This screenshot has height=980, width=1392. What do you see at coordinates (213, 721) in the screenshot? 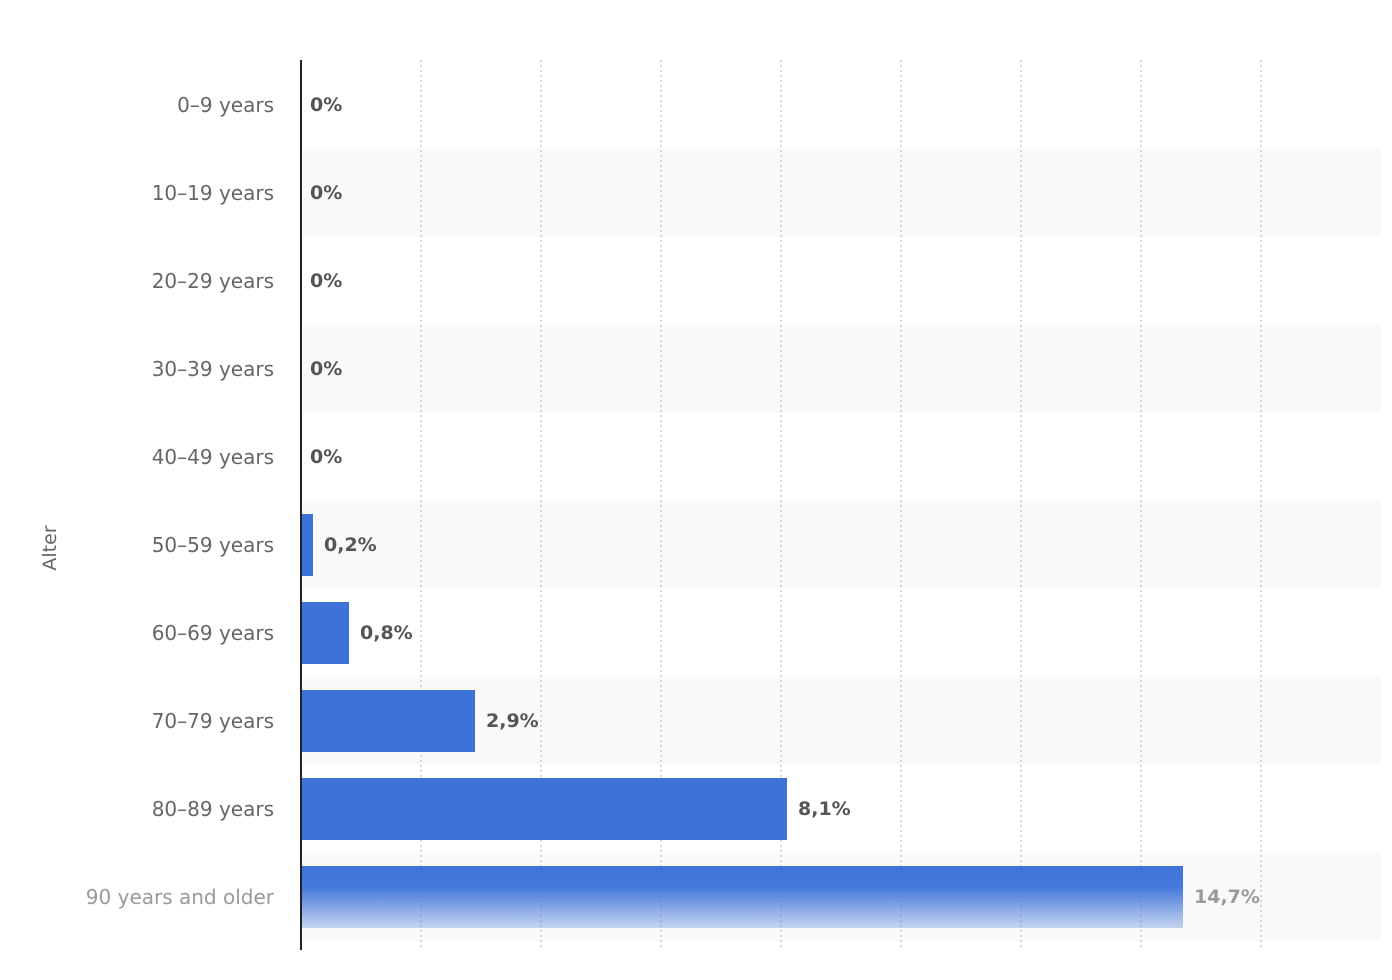
I see `category-label: 70–79 years` at bounding box center [213, 721].